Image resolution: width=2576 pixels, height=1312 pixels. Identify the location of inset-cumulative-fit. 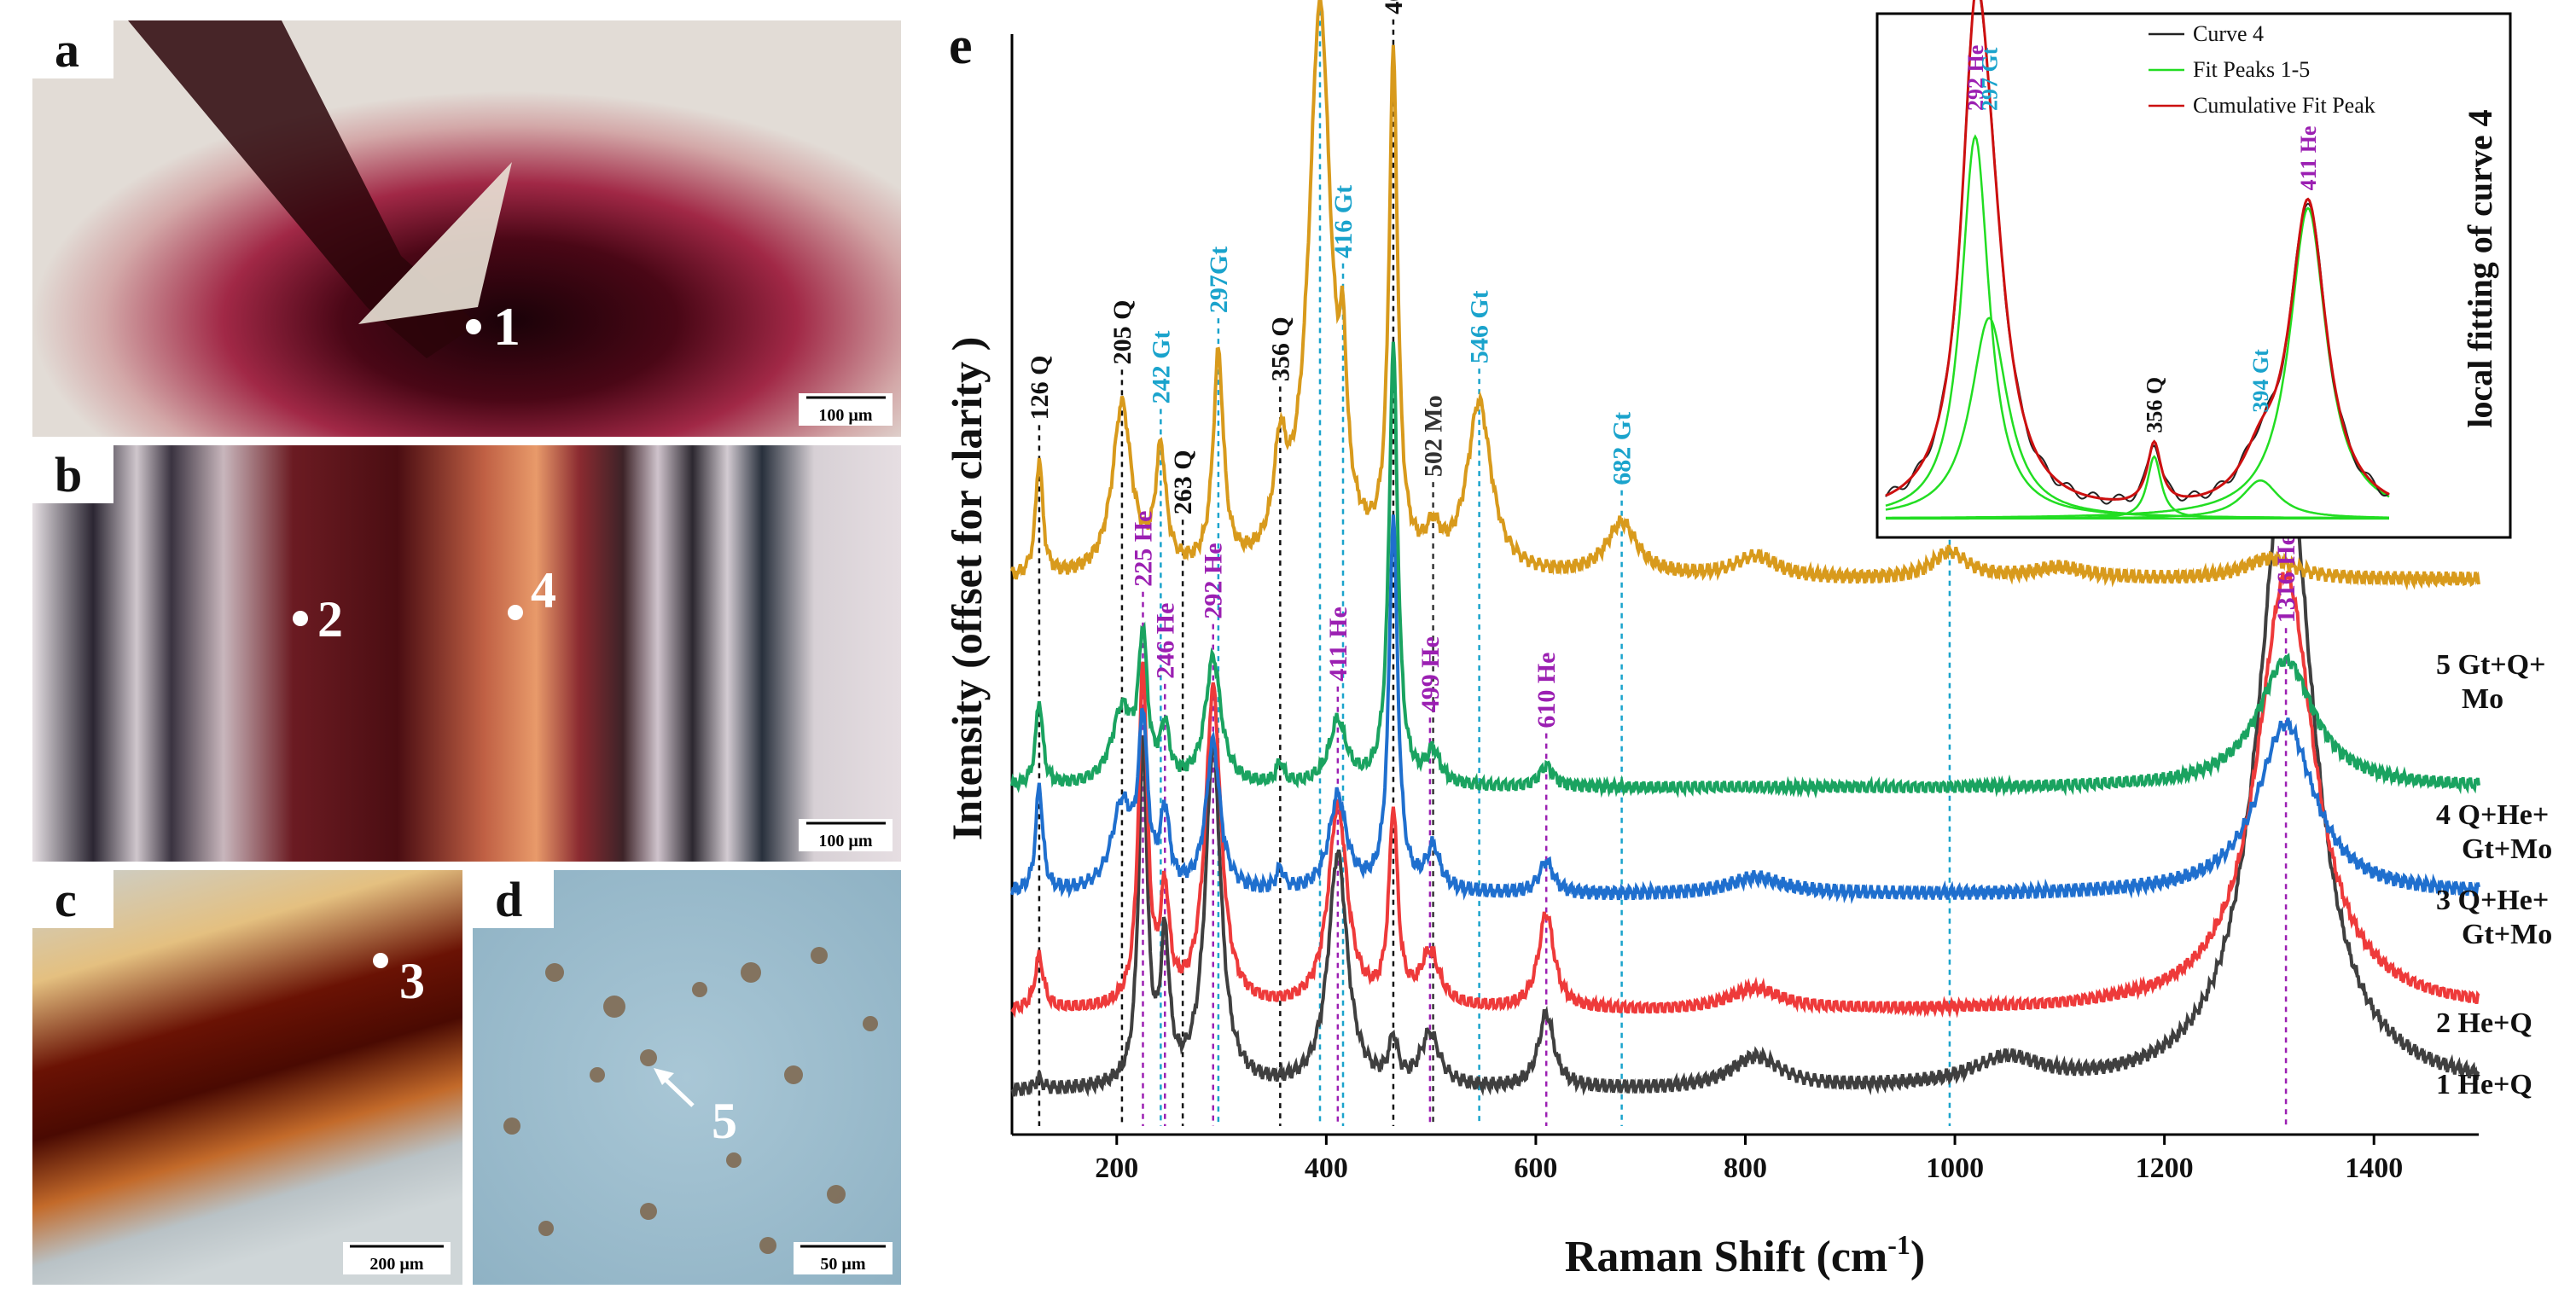
(2137, 251).